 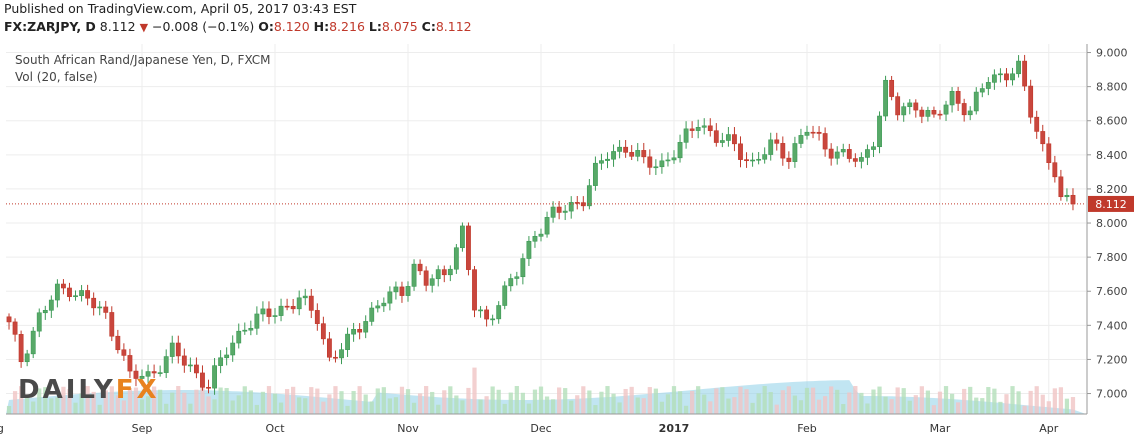 What do you see at coordinates (453, 26) in the screenshot?
I see `close-value: 8.112` at bounding box center [453, 26].